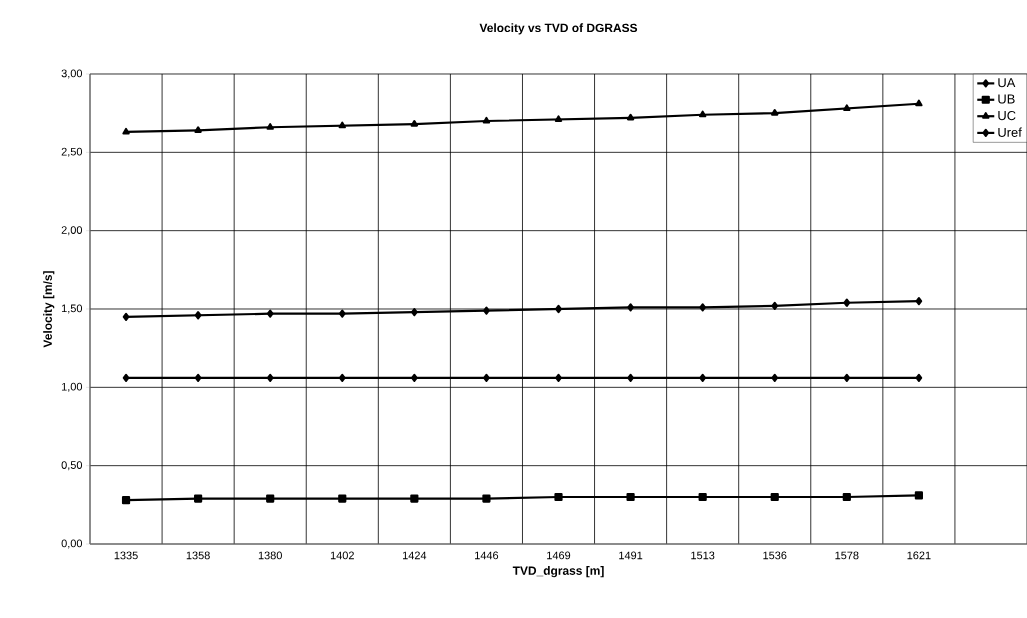 Image resolution: width=1027 pixels, height=618 pixels. I want to click on x-tick-label: 1513, so click(703, 555).